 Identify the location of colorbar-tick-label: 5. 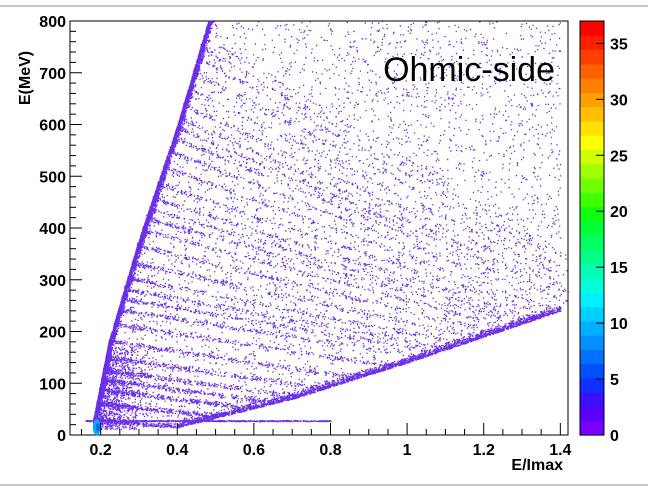
(614, 380).